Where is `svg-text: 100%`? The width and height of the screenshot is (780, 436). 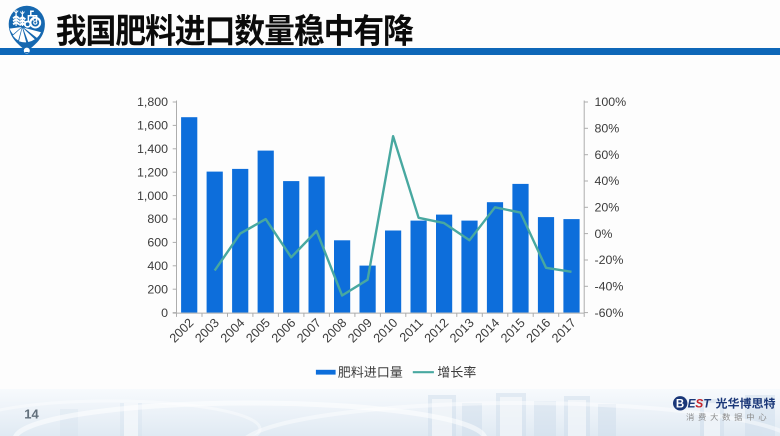
svg-text: 100% is located at coordinates (611, 102).